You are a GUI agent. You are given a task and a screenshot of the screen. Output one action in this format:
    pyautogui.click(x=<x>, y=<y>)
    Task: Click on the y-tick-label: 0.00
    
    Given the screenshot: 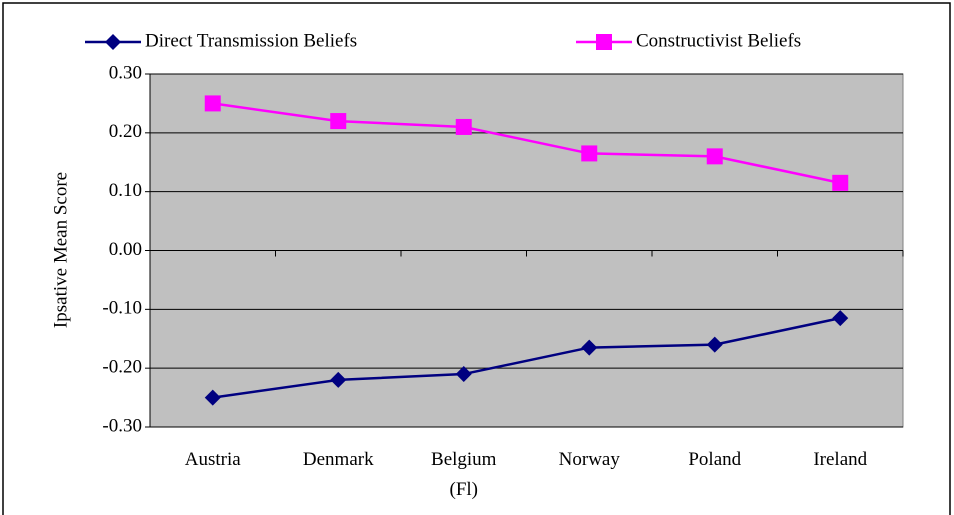 What is the action you would take?
    pyautogui.click(x=125, y=249)
    